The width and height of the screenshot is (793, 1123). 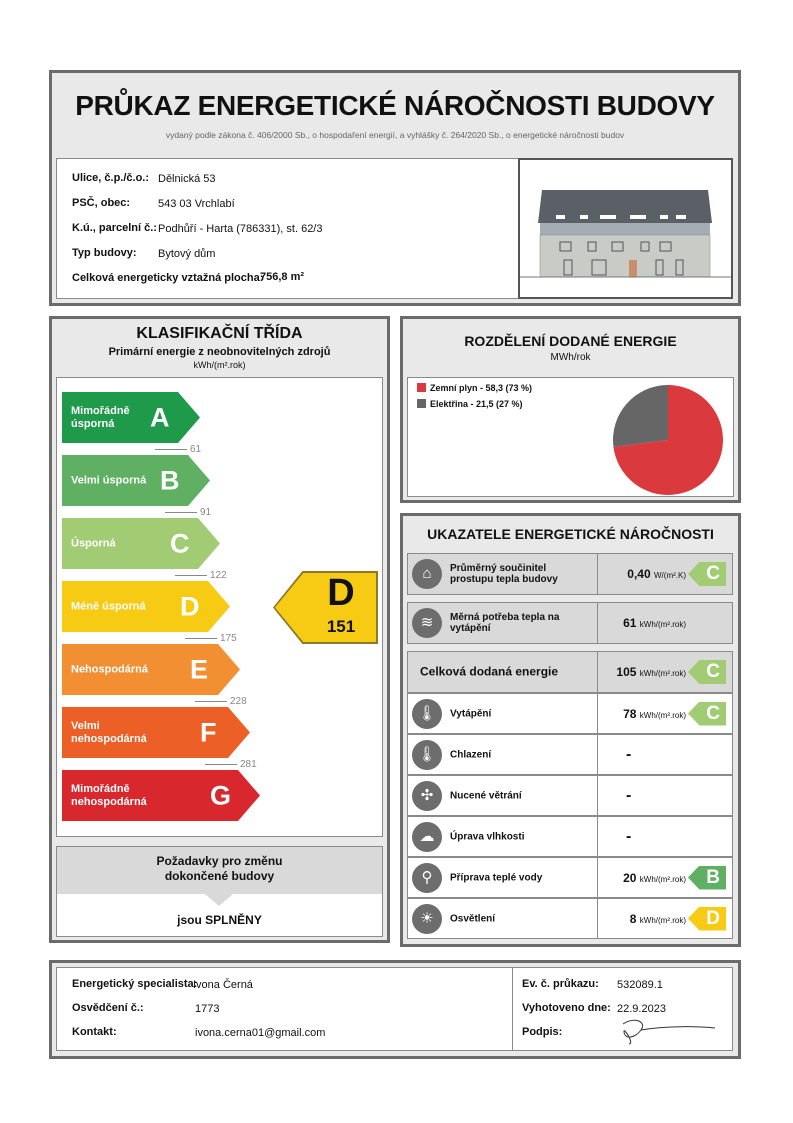 I want to click on class-letter: D, so click(x=190, y=606).